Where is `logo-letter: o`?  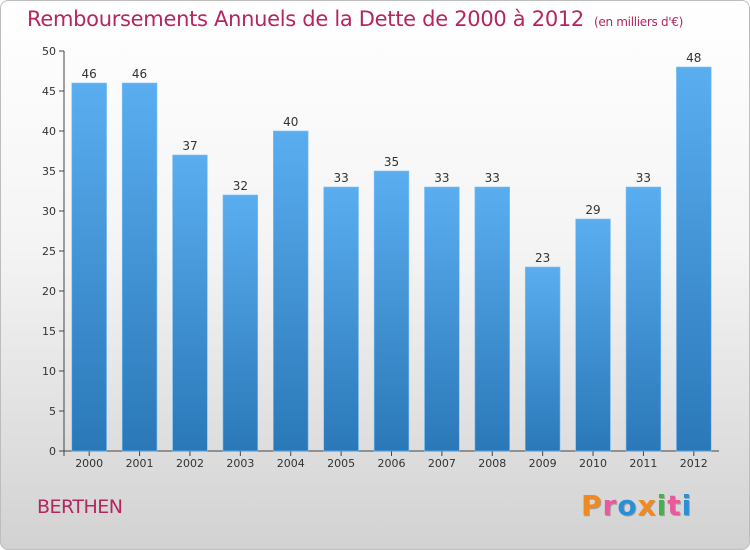
logo-letter: o is located at coordinates (627, 505).